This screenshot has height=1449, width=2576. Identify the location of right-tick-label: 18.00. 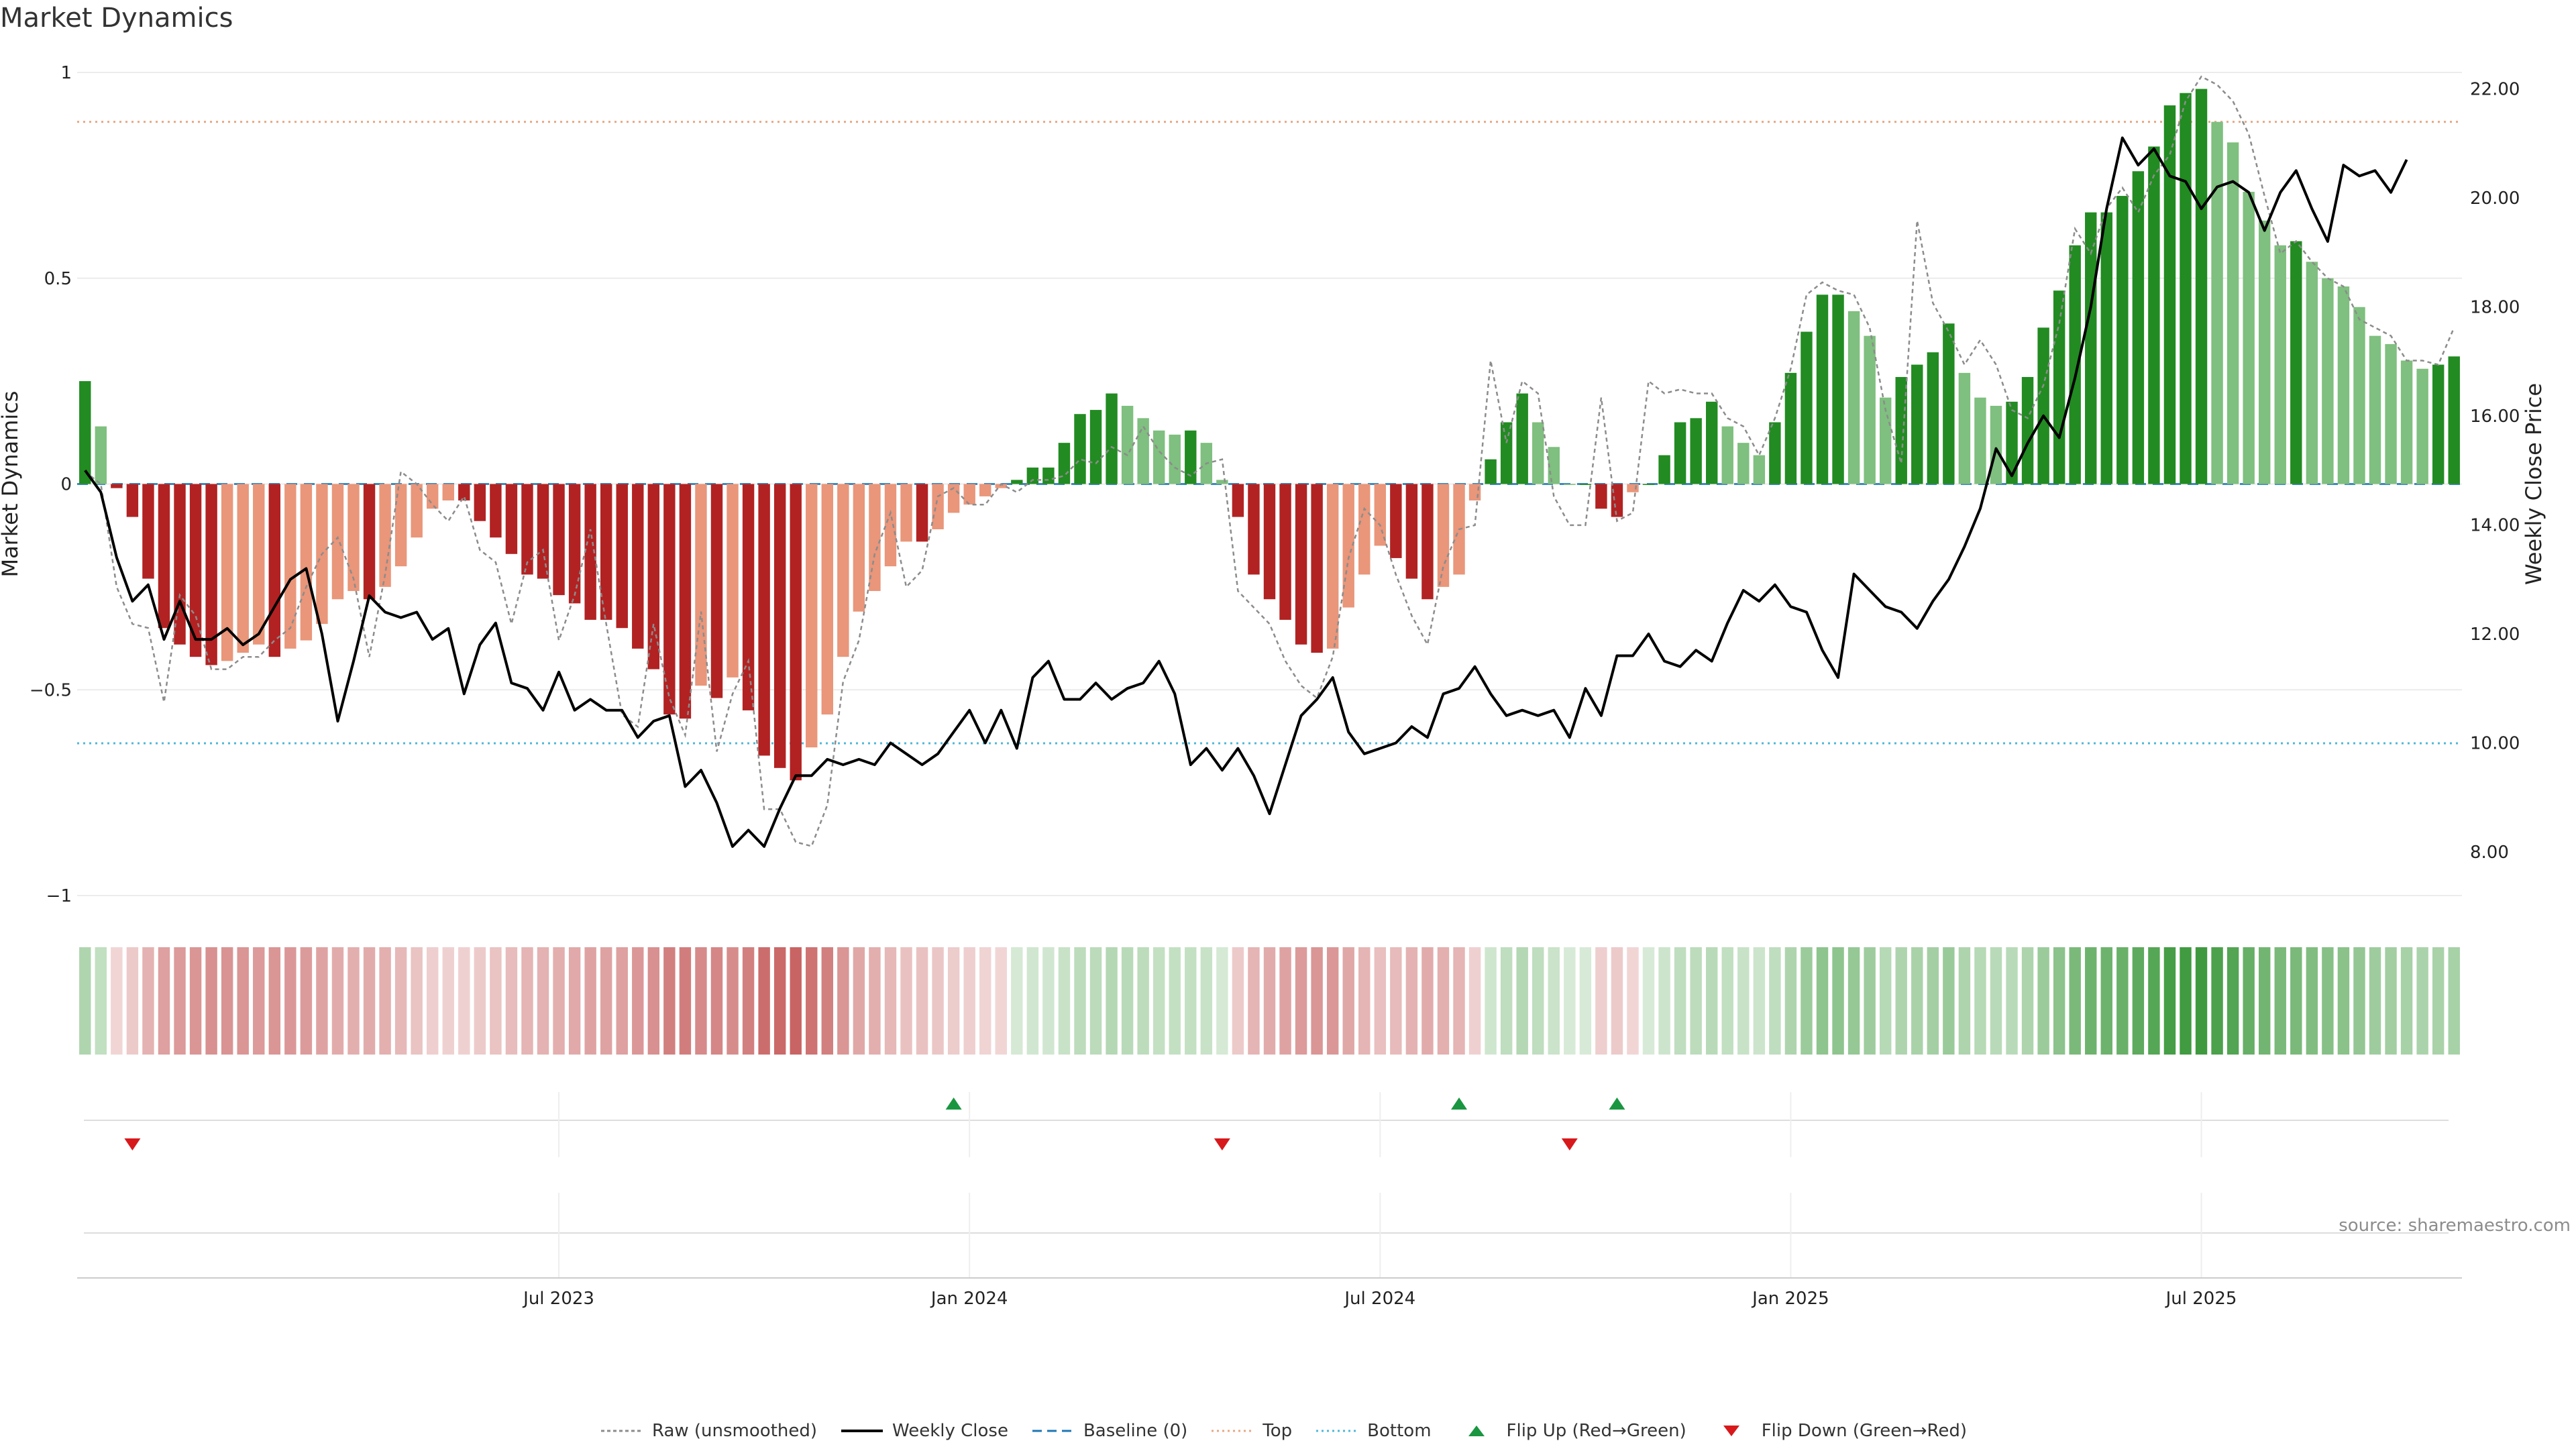
(2495, 307).